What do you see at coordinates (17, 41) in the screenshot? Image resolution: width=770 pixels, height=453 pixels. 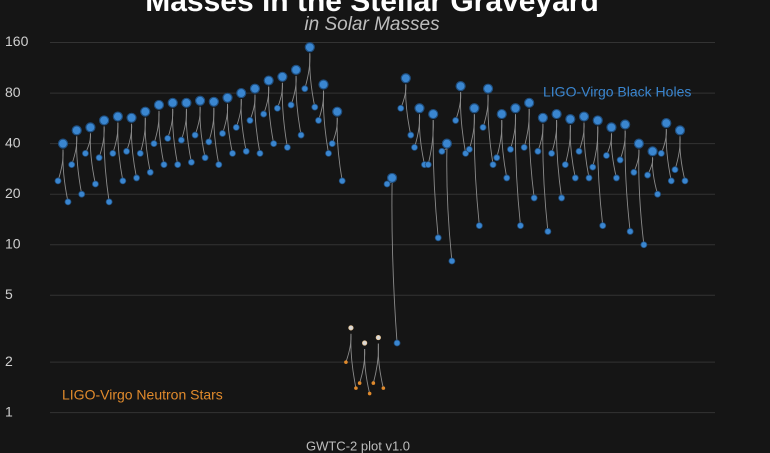 I see `y-tick-label: 160` at bounding box center [17, 41].